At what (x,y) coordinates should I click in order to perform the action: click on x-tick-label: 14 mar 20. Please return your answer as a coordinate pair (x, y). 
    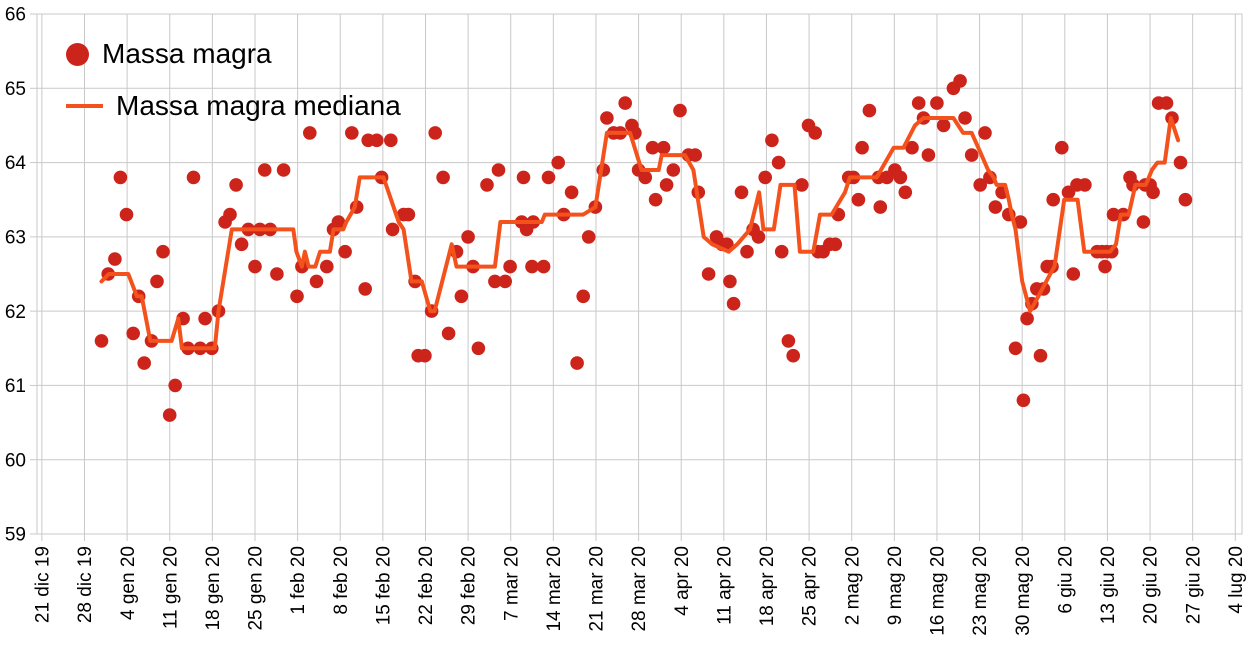
    Looking at the image, I should click on (554, 589).